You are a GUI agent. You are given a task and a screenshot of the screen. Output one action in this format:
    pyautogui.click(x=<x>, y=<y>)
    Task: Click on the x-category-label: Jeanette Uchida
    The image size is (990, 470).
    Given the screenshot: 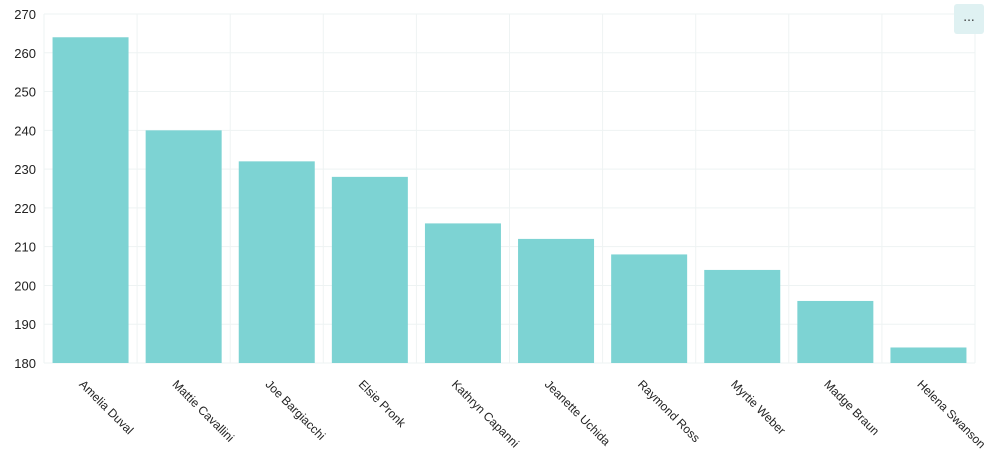 What is the action you would take?
    pyautogui.click(x=577, y=412)
    